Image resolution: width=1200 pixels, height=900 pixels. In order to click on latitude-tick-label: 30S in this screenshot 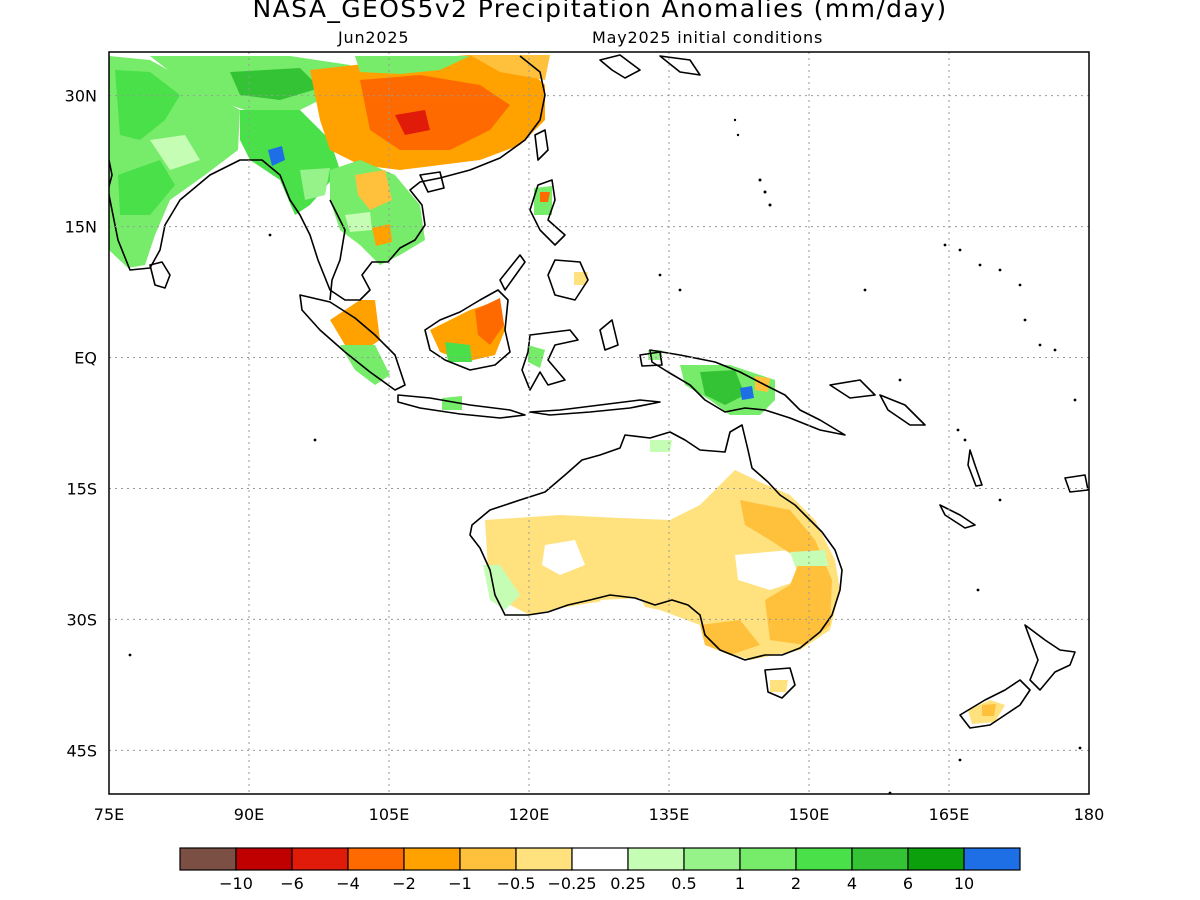, I will do `click(81, 619)`.